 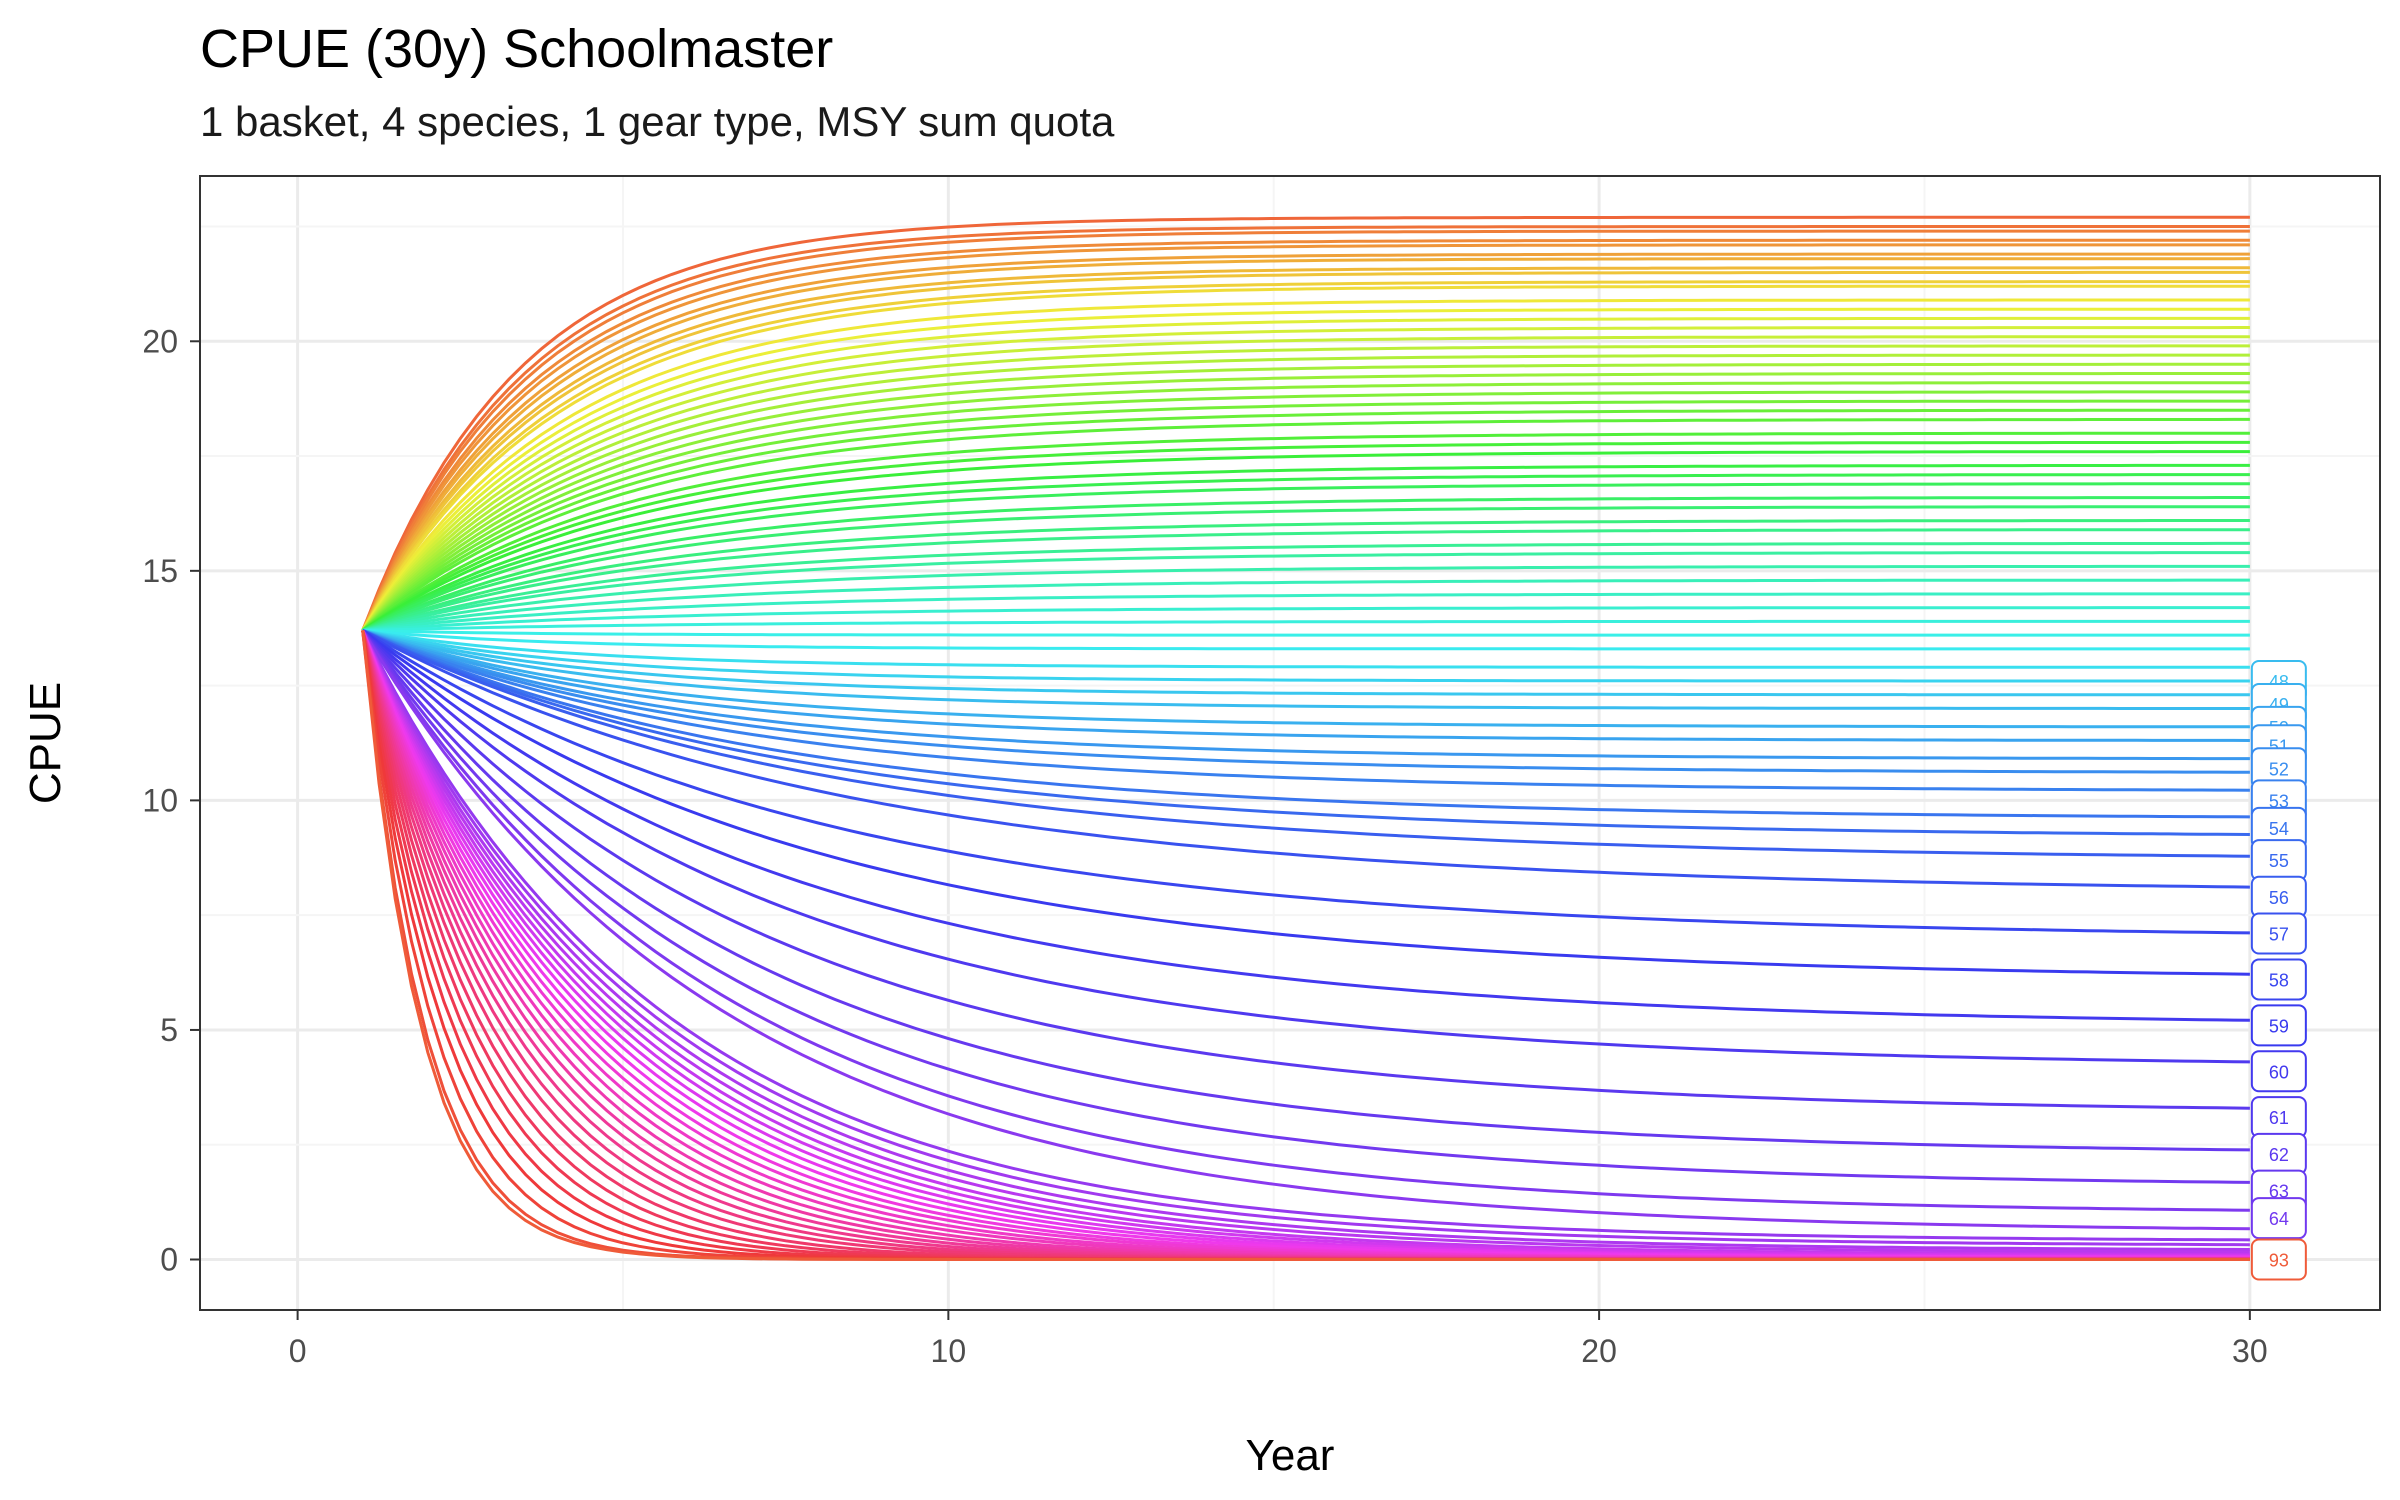 I want to click on x-tick-label: 0, so click(x=298, y=1351).